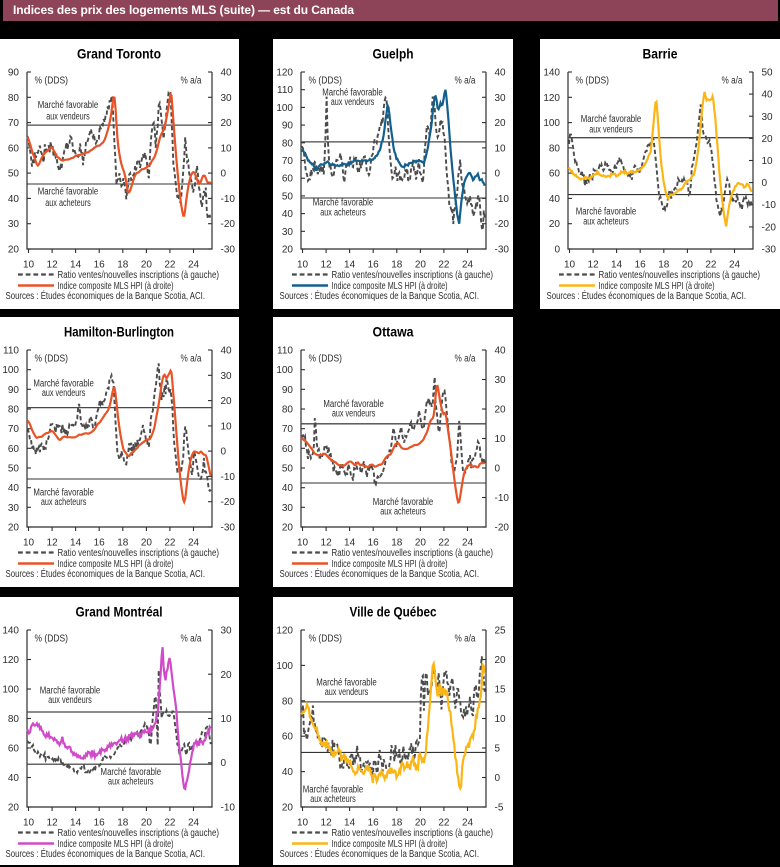 This screenshot has width=780, height=867. What do you see at coordinates (14, 469) in the screenshot?
I see `svg-text: 50` at bounding box center [14, 469].